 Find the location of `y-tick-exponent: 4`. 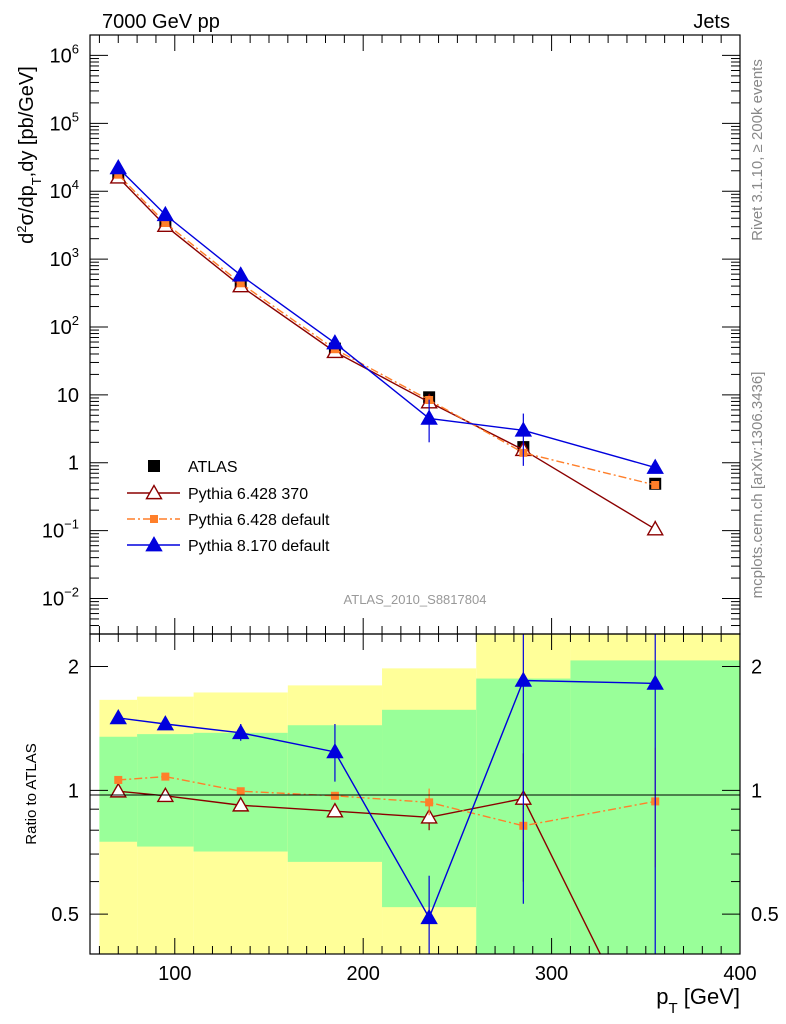

y-tick-exponent: 4 is located at coordinates (75, 184).